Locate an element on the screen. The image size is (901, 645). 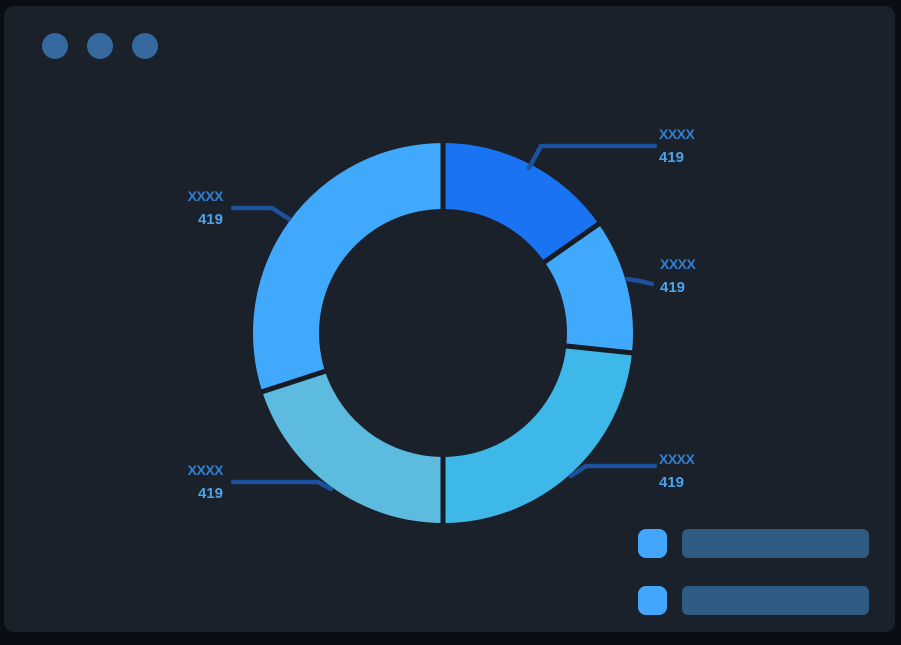
segment-callout-bottom-left: XXXX 419 is located at coordinates (205, 482).